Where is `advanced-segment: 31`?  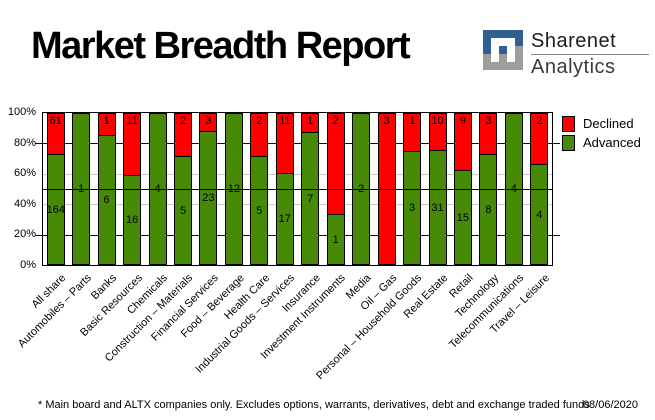 advanced-segment: 31 is located at coordinates (437, 207).